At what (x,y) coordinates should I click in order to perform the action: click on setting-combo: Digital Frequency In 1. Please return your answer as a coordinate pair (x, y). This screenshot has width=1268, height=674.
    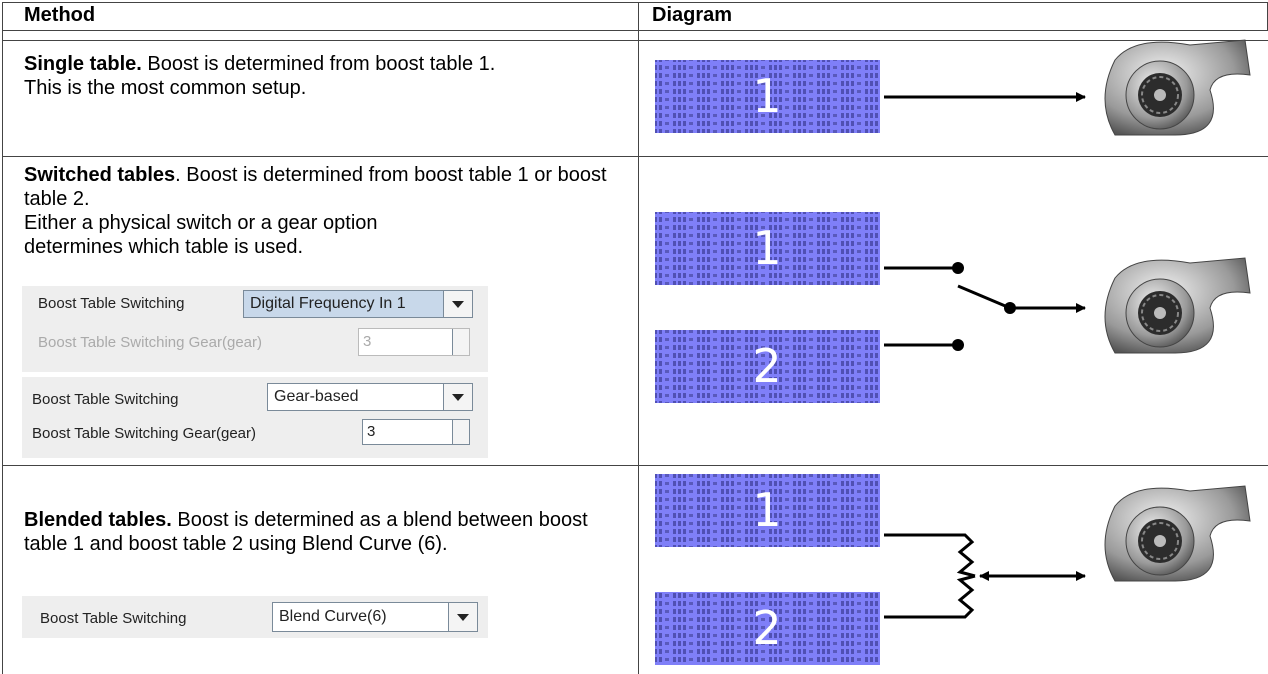
    Looking at the image, I should click on (358, 304).